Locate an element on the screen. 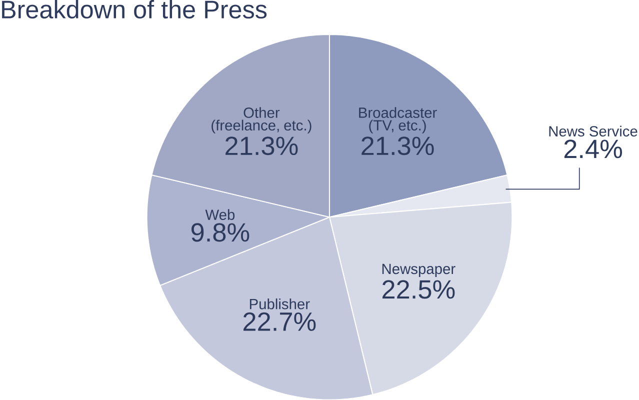 This screenshot has height=400, width=639. data-label: 22.5% is located at coordinates (418, 289).